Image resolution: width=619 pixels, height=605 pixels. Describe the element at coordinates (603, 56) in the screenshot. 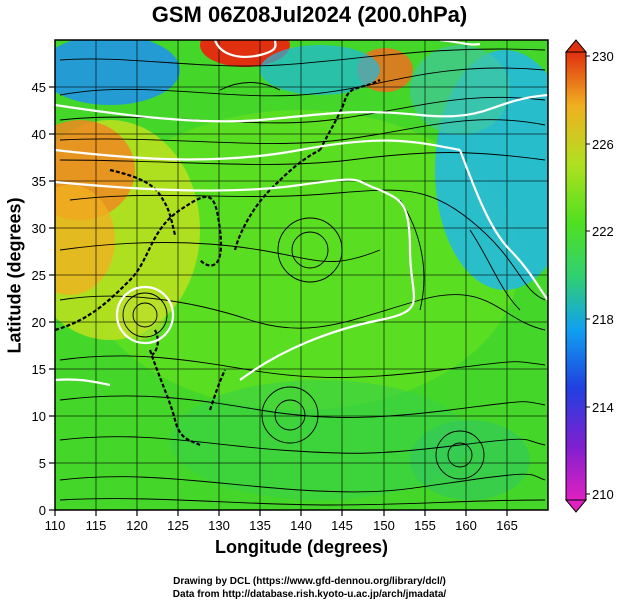

I see `colorbar-label: 230` at that location.